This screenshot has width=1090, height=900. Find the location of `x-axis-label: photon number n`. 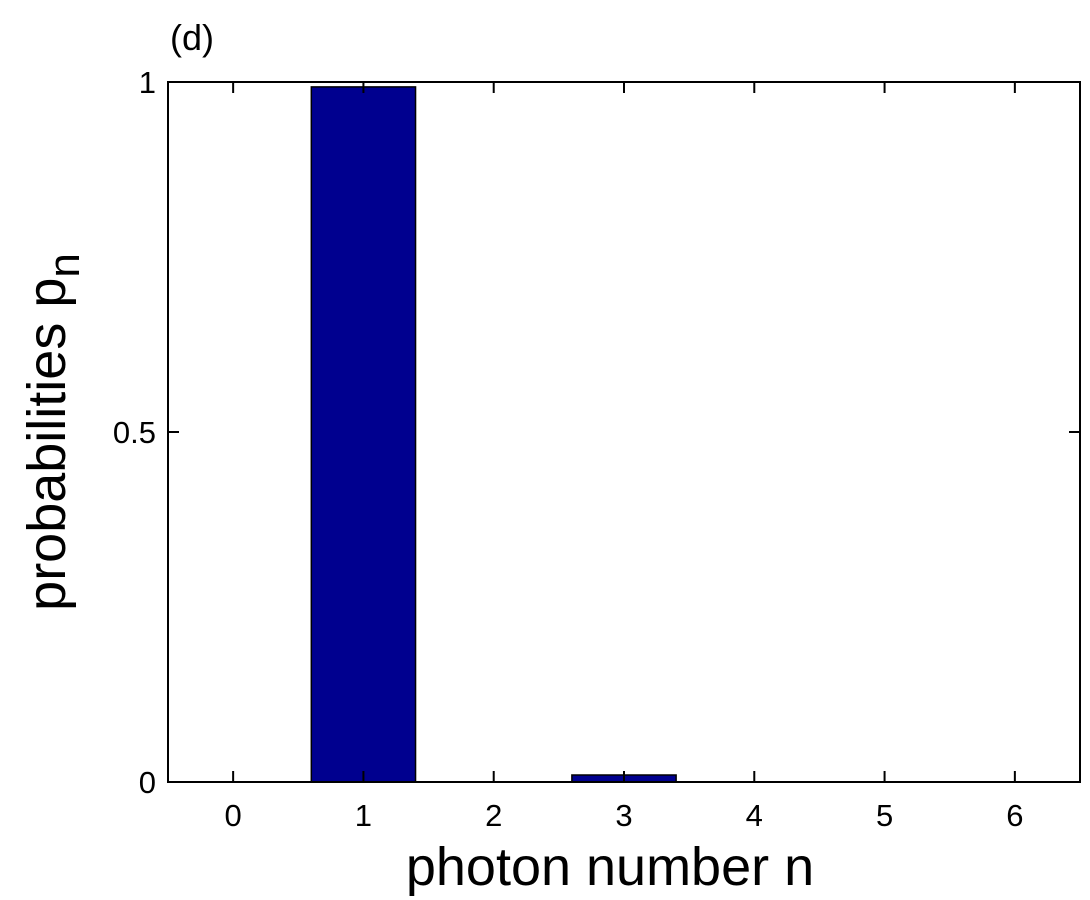

x-axis-label: photon number n is located at coordinates (610, 867).